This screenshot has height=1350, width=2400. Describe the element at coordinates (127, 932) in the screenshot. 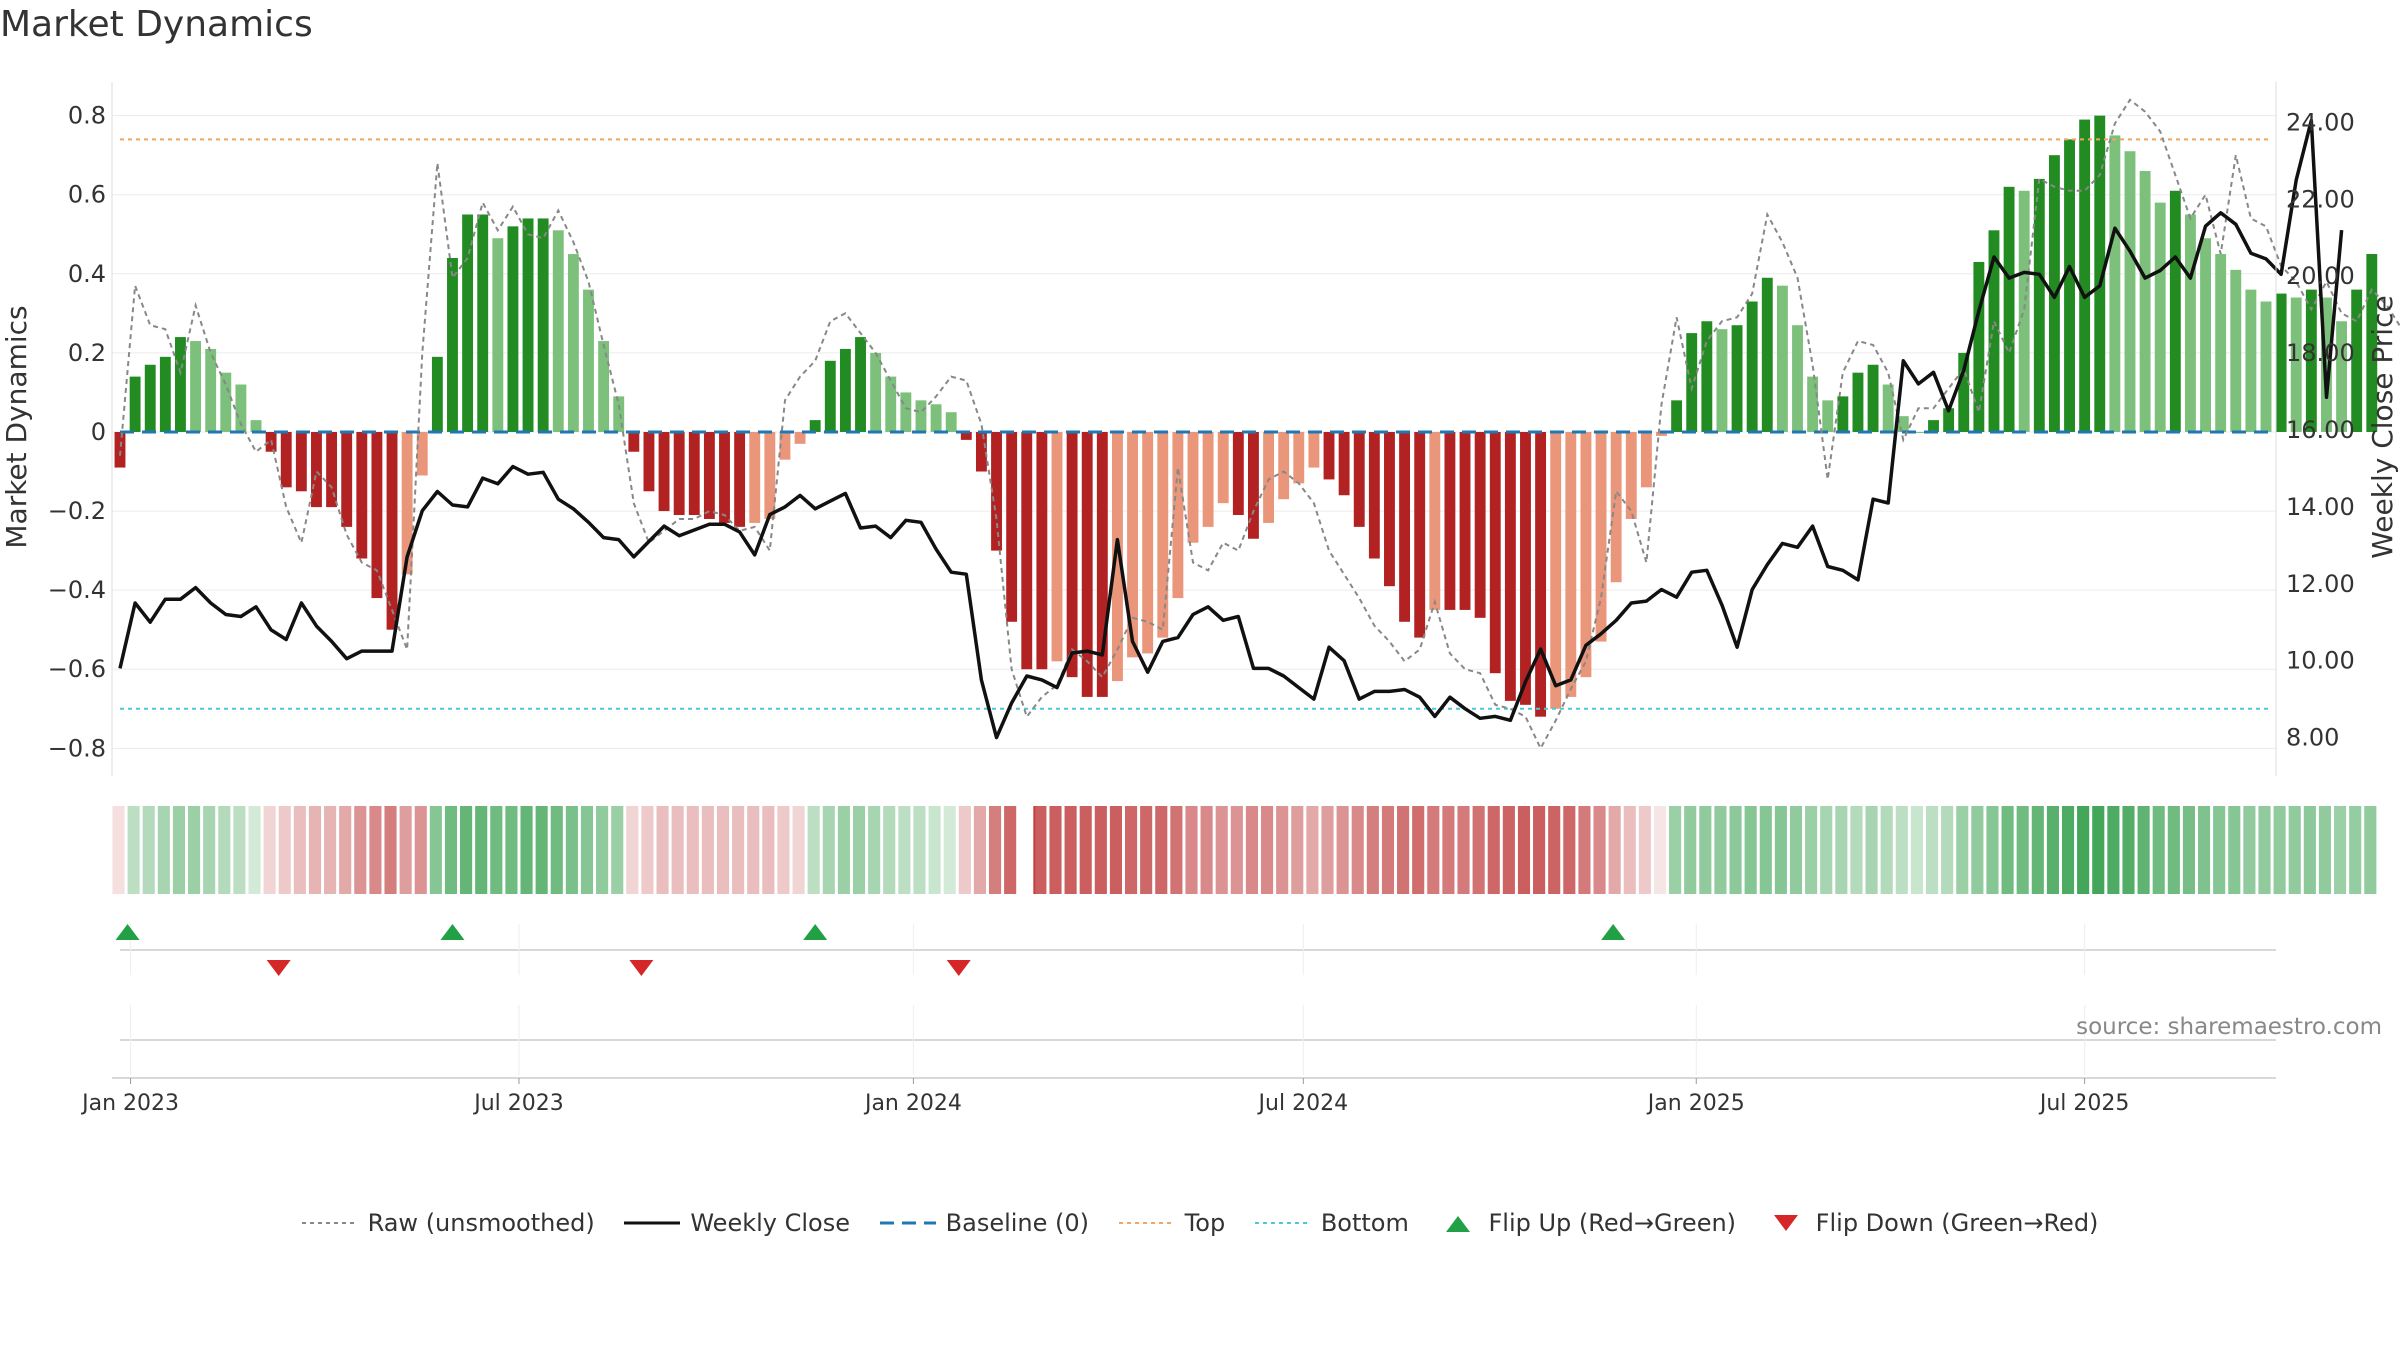

I see `flip-up-marker` at that location.